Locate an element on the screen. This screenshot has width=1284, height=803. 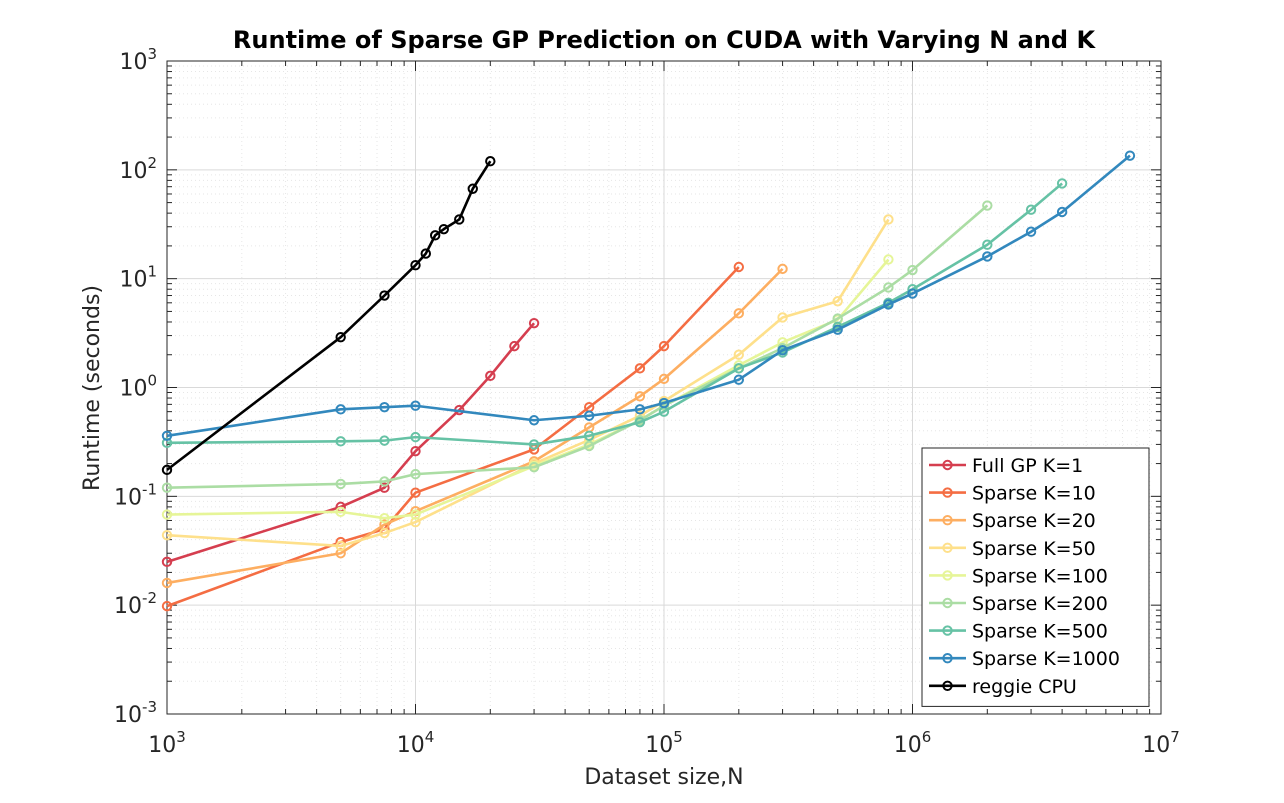
x-tick-label: 10⁷ is located at coordinates (1161, 743).